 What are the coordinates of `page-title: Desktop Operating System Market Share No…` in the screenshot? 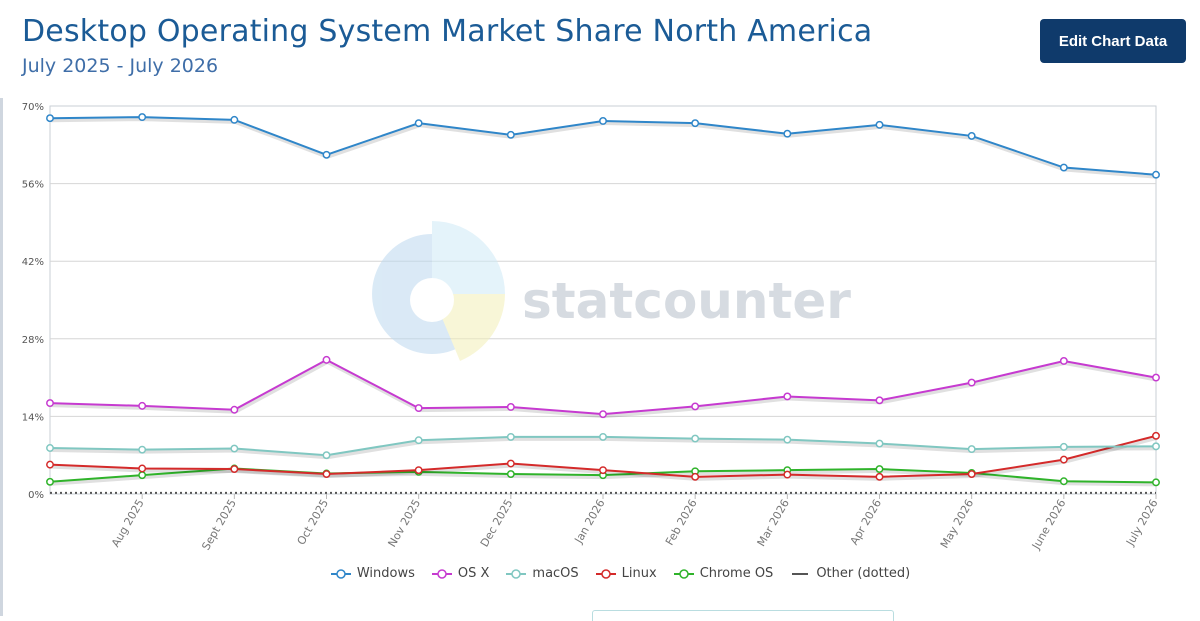 It's located at (447, 31).